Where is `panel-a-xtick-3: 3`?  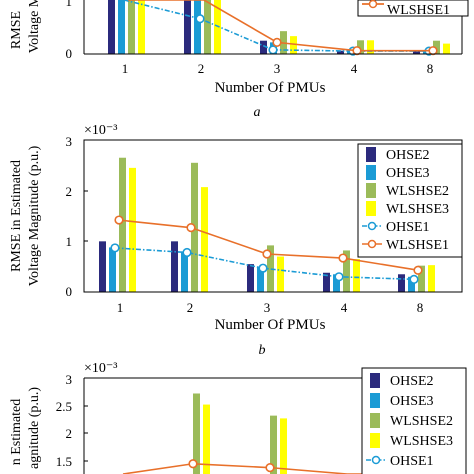
panel-a-xtick-3: 3 is located at coordinates (277, 68).